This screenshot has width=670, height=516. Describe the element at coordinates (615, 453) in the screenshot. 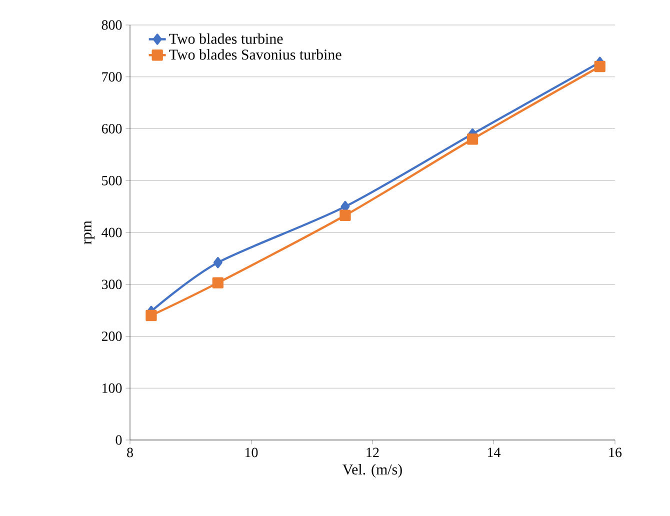

I see `x-tick-label: 16` at that location.